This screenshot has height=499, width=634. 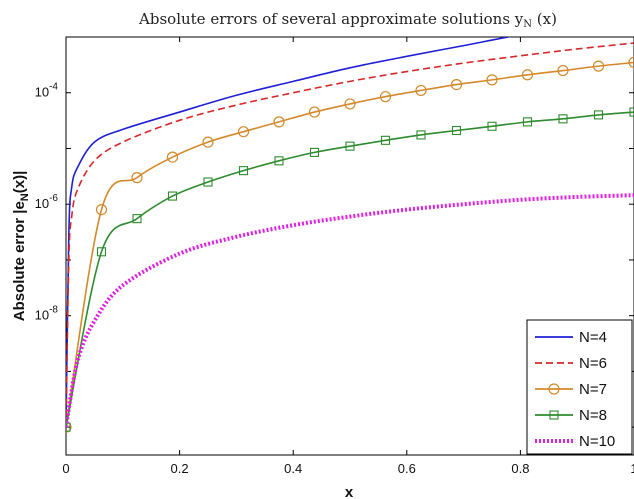 I want to click on y-tick-label: 10⁻⁶, so click(x=47, y=202).